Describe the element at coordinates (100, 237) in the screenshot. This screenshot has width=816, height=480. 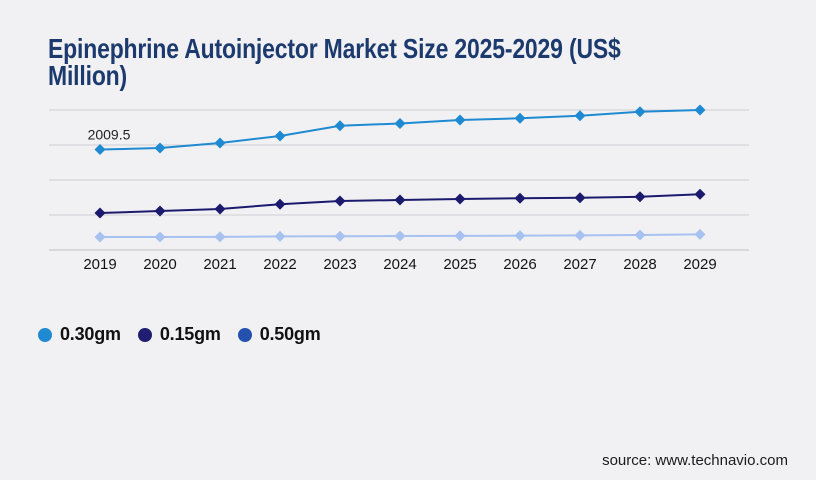
I see `data-point-0.50gm-2019` at that location.